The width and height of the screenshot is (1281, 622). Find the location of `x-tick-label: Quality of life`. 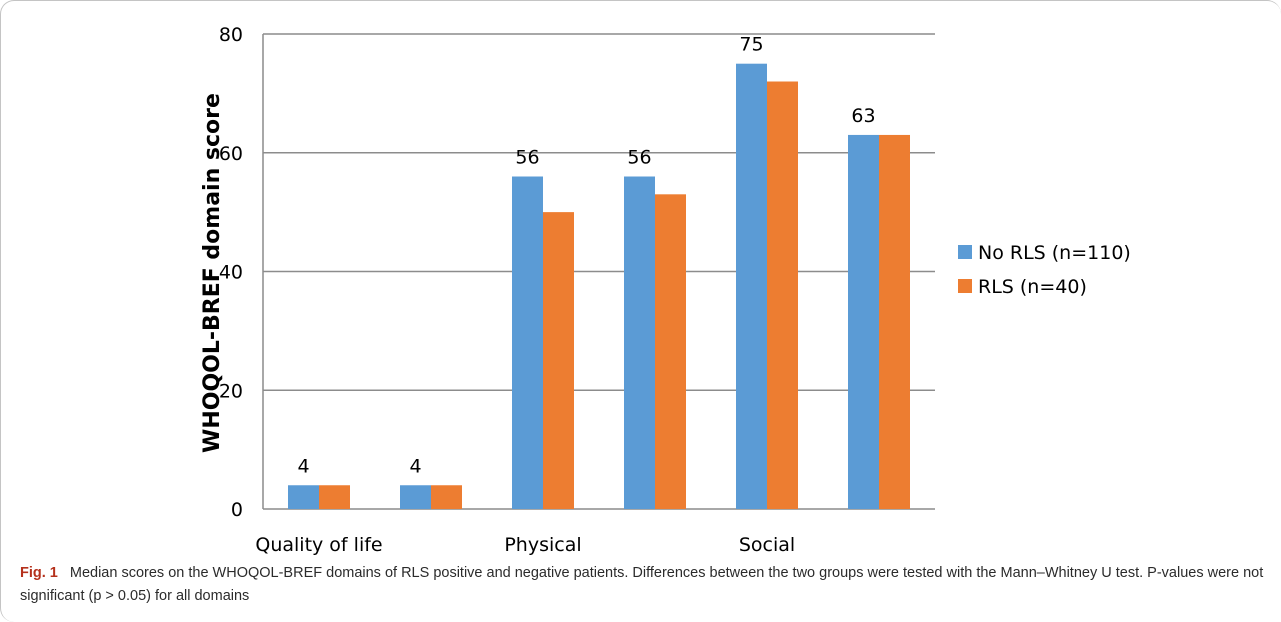

x-tick-label: Quality of life is located at coordinates (318, 545).